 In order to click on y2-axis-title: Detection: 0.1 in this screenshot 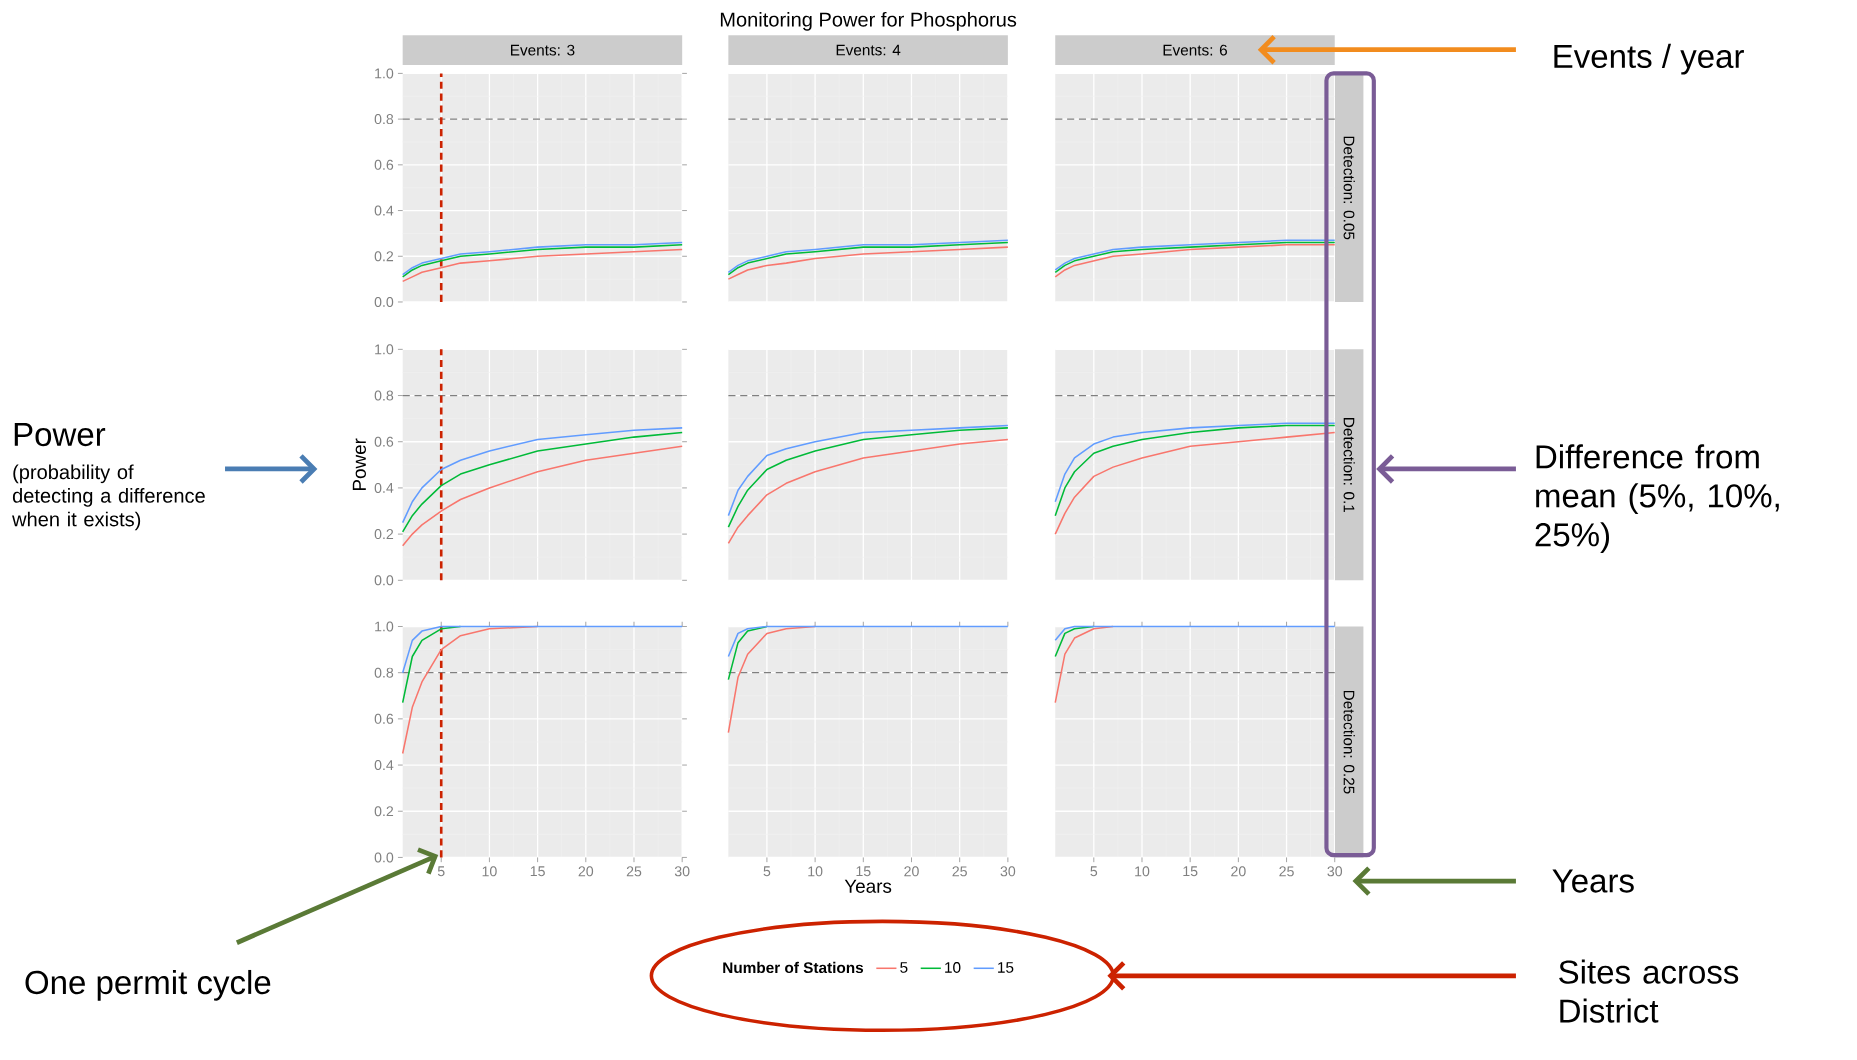, I will do `click(1349, 465)`.